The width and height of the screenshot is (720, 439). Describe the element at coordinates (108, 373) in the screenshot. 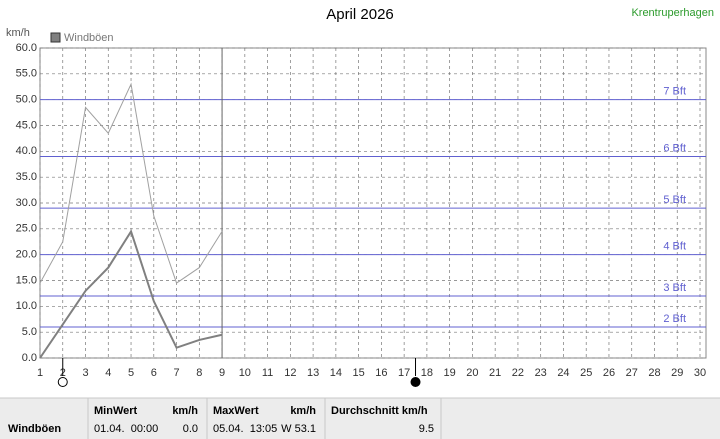

I see `x-tick-label: 4` at that location.